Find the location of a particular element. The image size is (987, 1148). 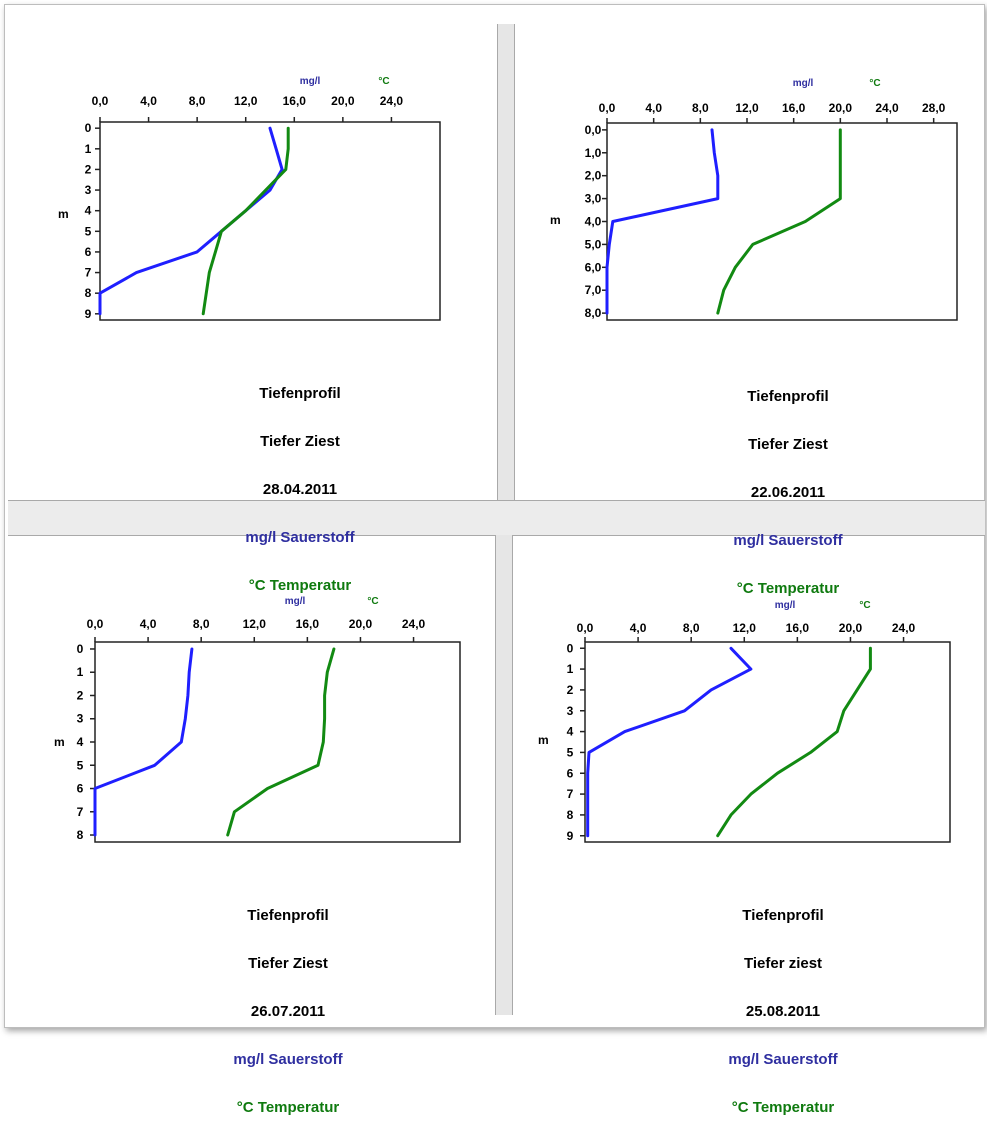

caption-date: 28.04.2011 is located at coordinates (300, 489).